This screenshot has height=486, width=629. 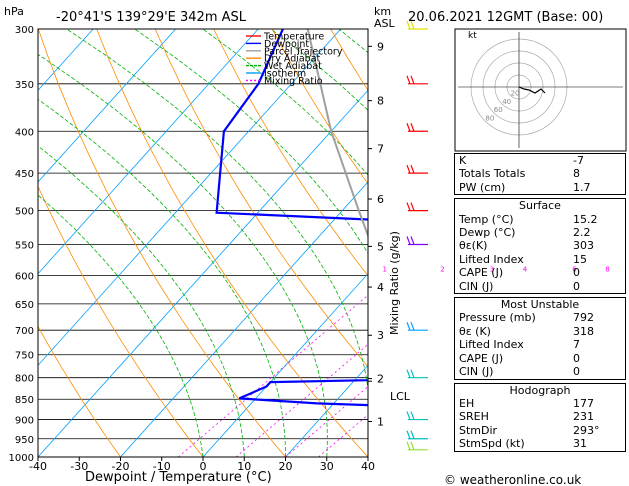 I want to click on legend-entry: Dry Adiabat, so click(x=292, y=59).